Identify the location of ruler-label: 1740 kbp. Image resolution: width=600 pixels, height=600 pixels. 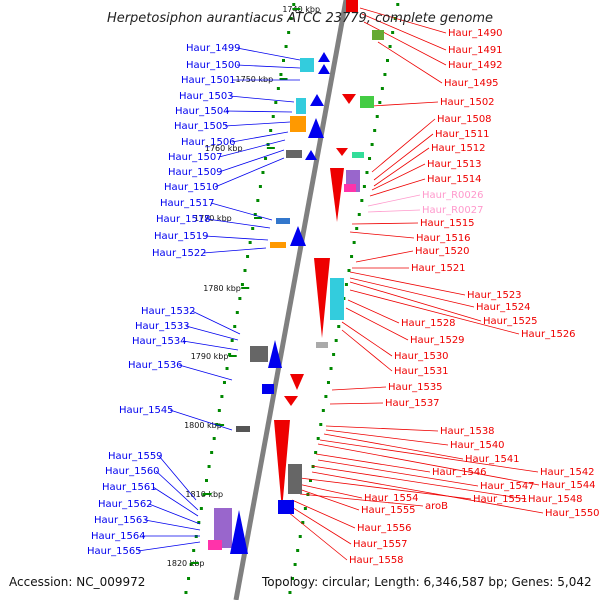
(301, 9).